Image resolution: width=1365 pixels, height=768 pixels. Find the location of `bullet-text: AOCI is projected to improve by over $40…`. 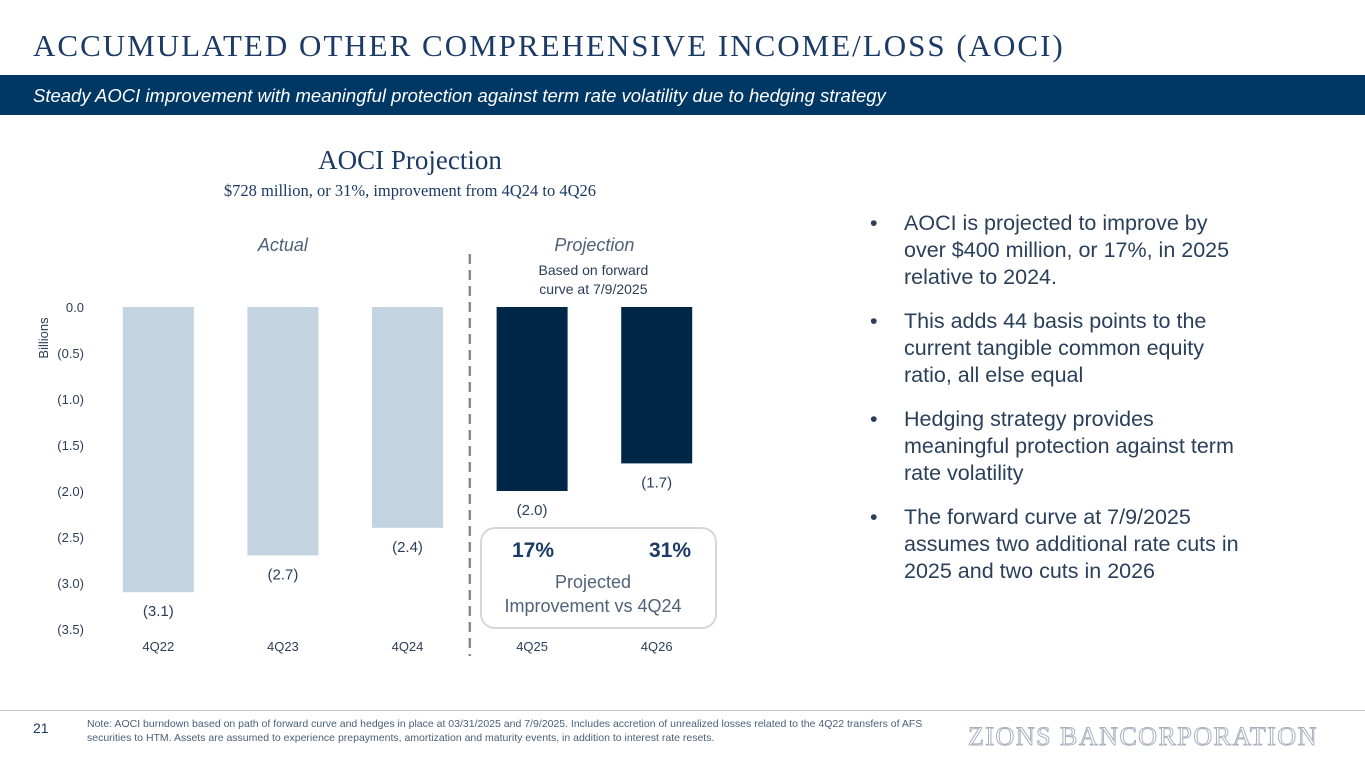

bullet-text: AOCI is projected to improve by over $40… is located at coordinates (1067, 250).